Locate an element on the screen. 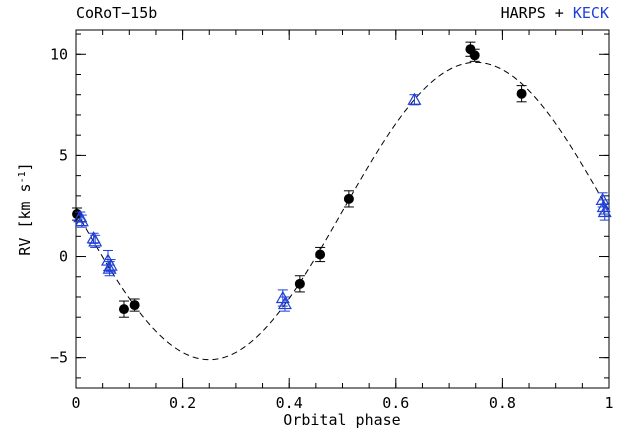 The image size is (625, 434). y-axis-label: RV [km s-1] is located at coordinates (25, 208).